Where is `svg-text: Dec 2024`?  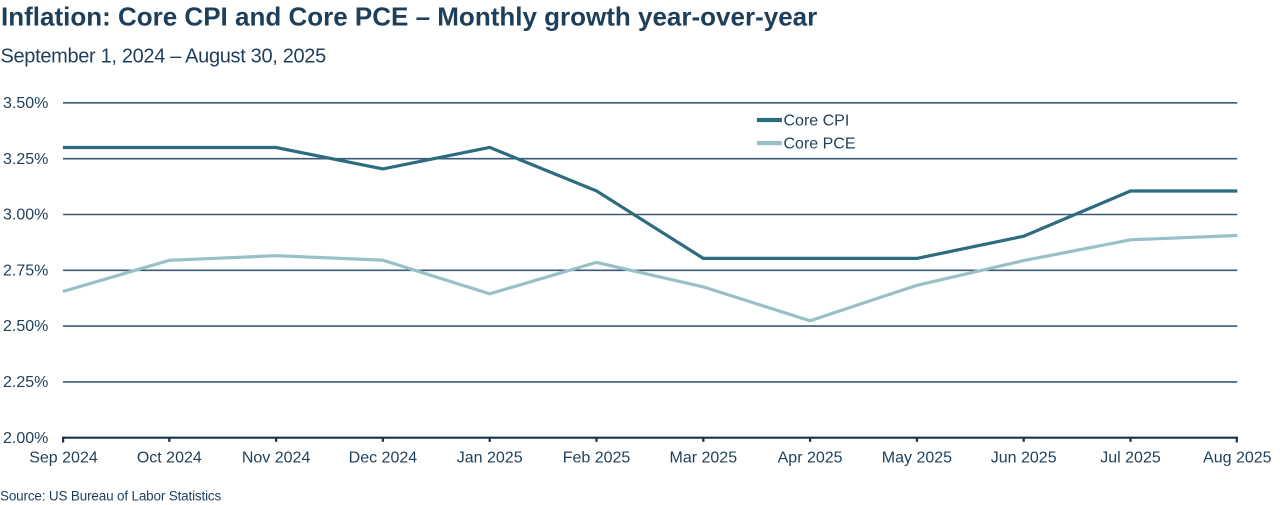
svg-text: Dec 2024 is located at coordinates (383, 458).